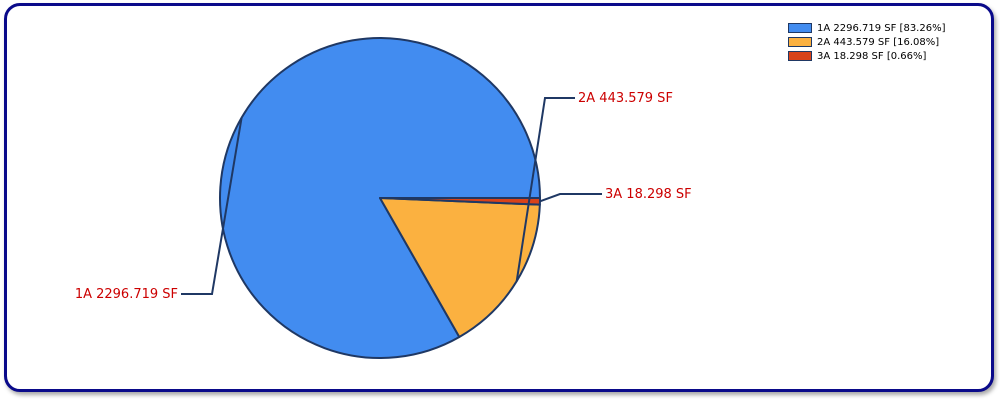 Image resolution: width=1000 pixels, height=400 pixels. I want to click on legend-item-1a: 1A 2296.719 SF [83.26%], so click(868, 28).